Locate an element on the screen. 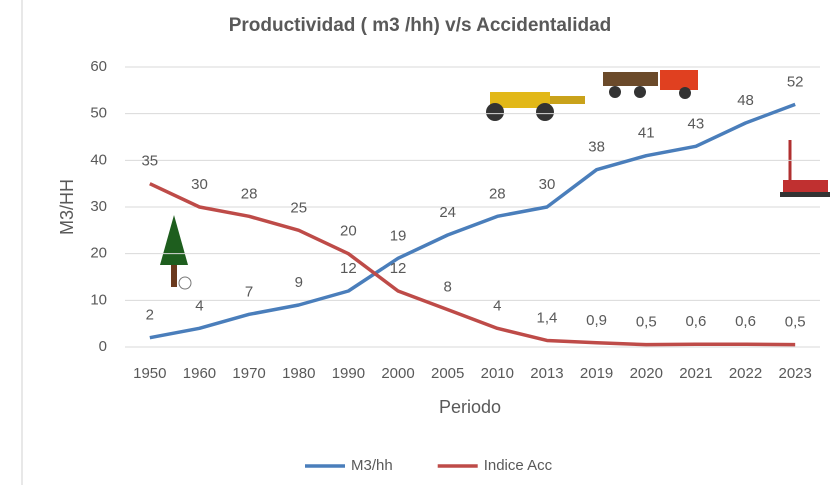 Image resolution: width=835 pixels, height=485 pixels. data-label: 25 is located at coordinates (298, 207).